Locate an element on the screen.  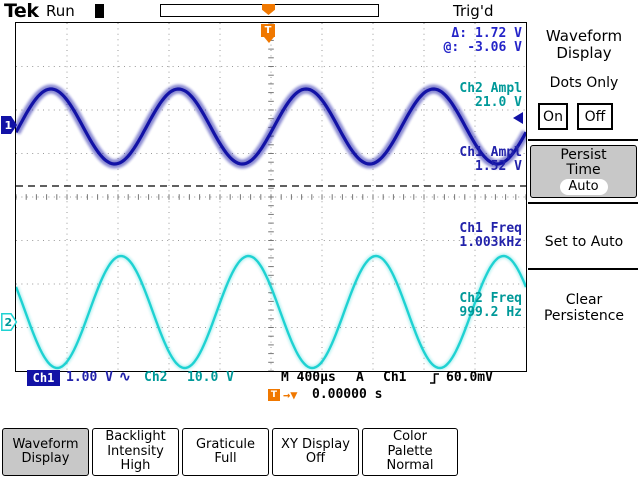
ch2-marker-label: 2 is located at coordinates (9, 322).